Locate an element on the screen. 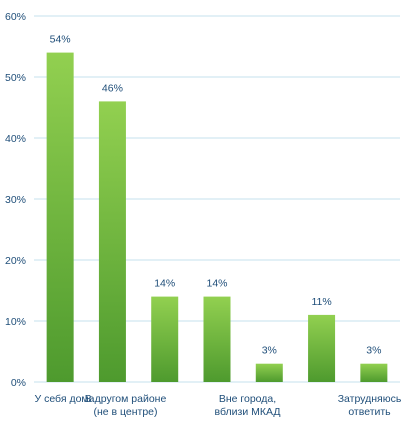 The height and width of the screenshot is (444, 409). y-tick-label: 10% is located at coordinates (15, 322).